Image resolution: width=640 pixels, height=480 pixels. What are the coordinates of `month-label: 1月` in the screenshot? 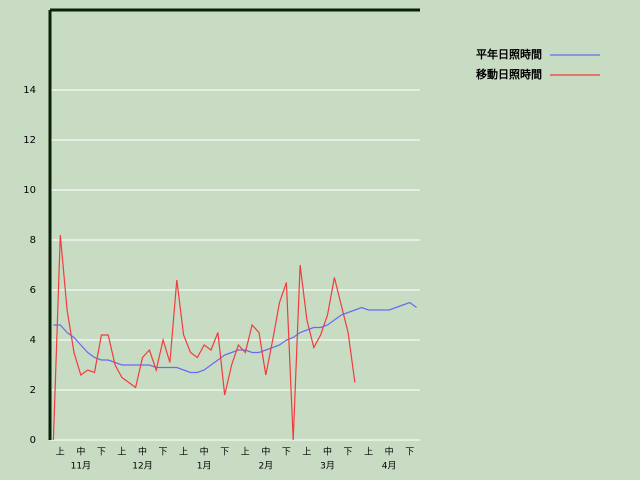 It's located at (204, 466).